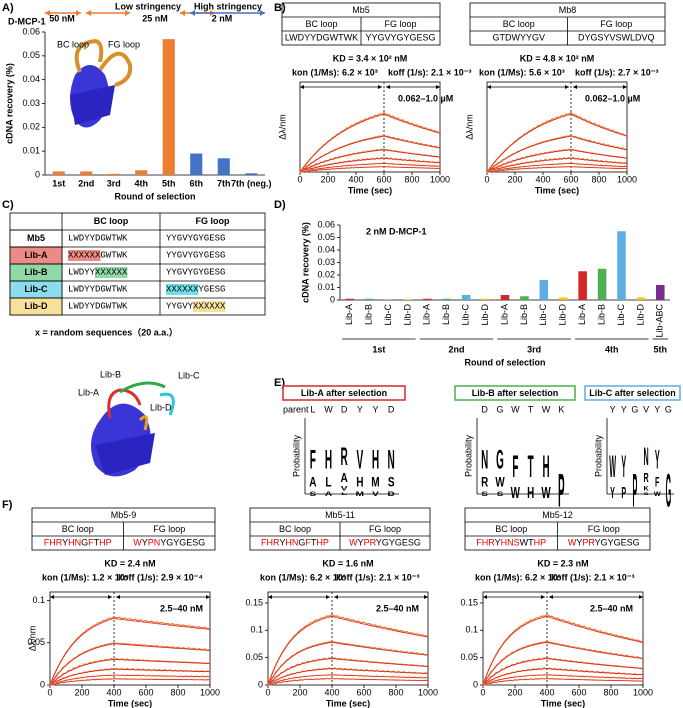  What do you see at coordinates (328, 460) in the screenshot?
I see `logo-letter: H` at bounding box center [328, 460].